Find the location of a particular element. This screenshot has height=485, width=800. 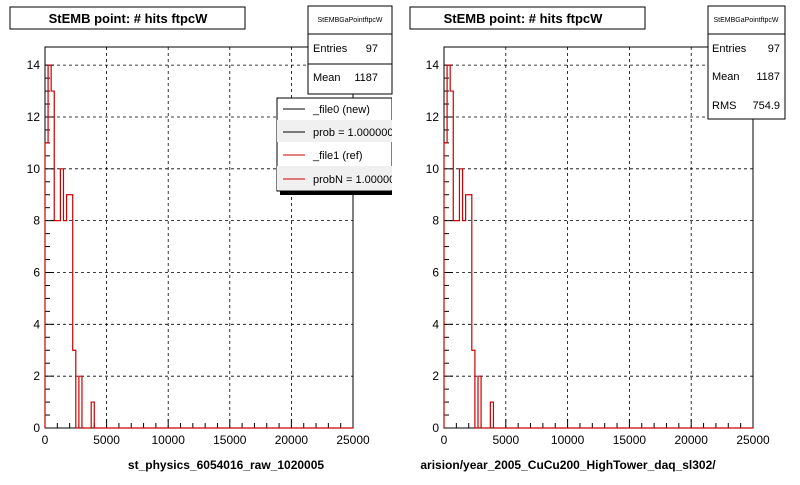

legend-entry-prob: prob = 1.000000 is located at coordinates (353, 133).